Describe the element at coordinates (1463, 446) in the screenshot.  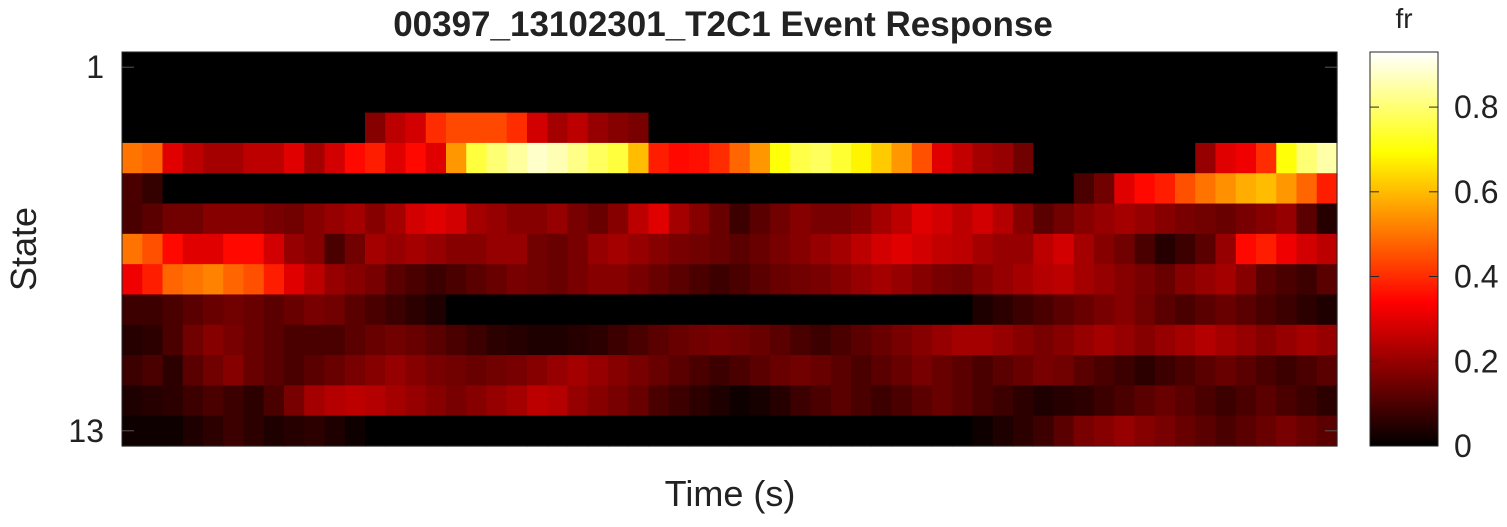
I see `colorbar-tick-label: 0` at that location.